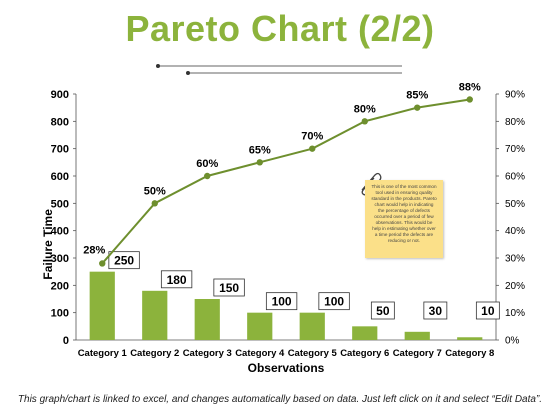 The width and height of the screenshot is (560, 420). Describe the element at coordinates (280, 28) in the screenshot. I see `page-title: Pareto Chart (2/2)` at that location.